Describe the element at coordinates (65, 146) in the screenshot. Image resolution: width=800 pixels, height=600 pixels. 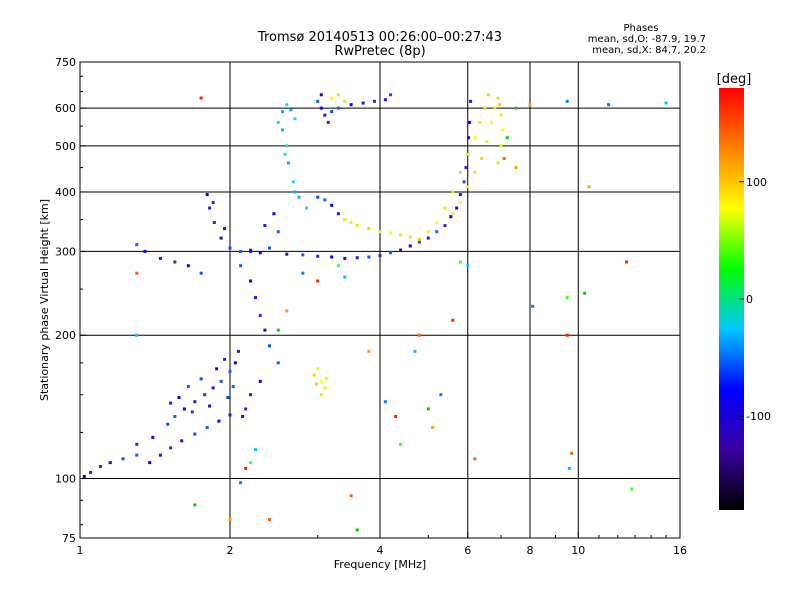
I see `y-tick-label: 500` at that location.